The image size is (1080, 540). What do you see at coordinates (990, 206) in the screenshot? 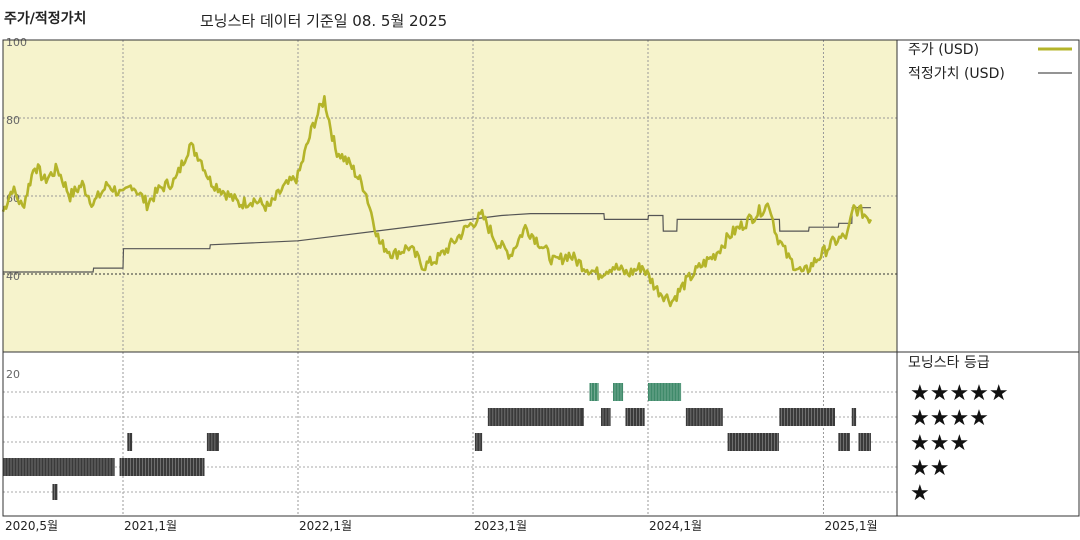
I see `legend: 주가 (USD) 적정가치 (USD) 모닝스타 등급` at bounding box center [990, 206].